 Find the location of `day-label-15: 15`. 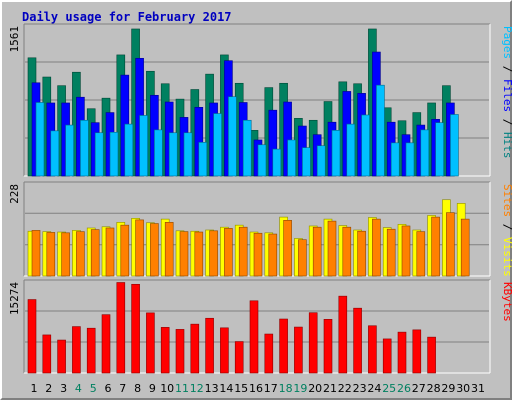

day-label-15: 15 is located at coordinates (241, 388).